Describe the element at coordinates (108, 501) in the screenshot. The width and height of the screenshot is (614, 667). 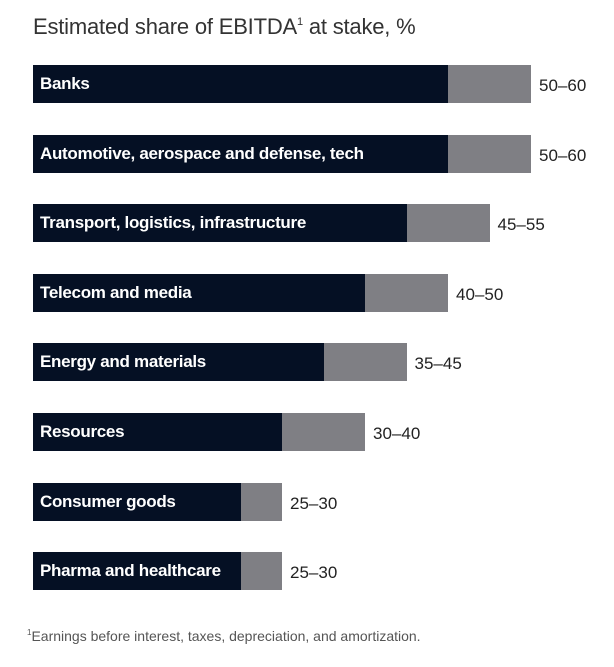
I see `category-label: Consumer goods` at that location.